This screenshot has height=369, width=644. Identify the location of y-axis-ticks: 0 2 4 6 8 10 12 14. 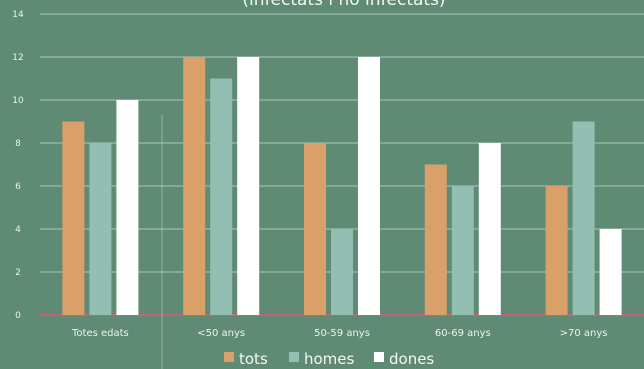
(18, 165).